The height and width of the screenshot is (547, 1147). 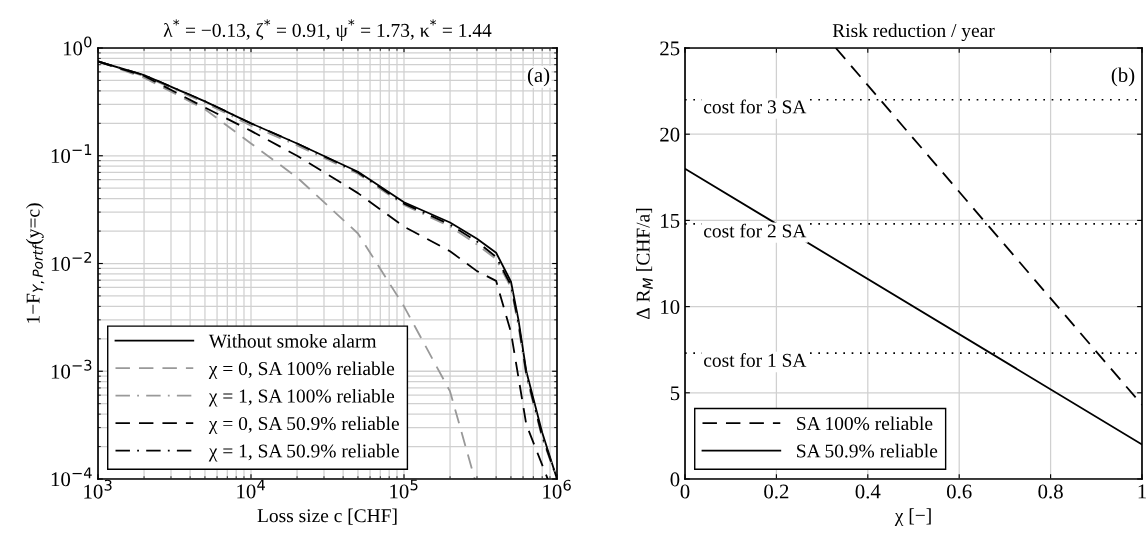 I want to click on ref-line-label: cost for 3 SA, so click(x=755, y=106).